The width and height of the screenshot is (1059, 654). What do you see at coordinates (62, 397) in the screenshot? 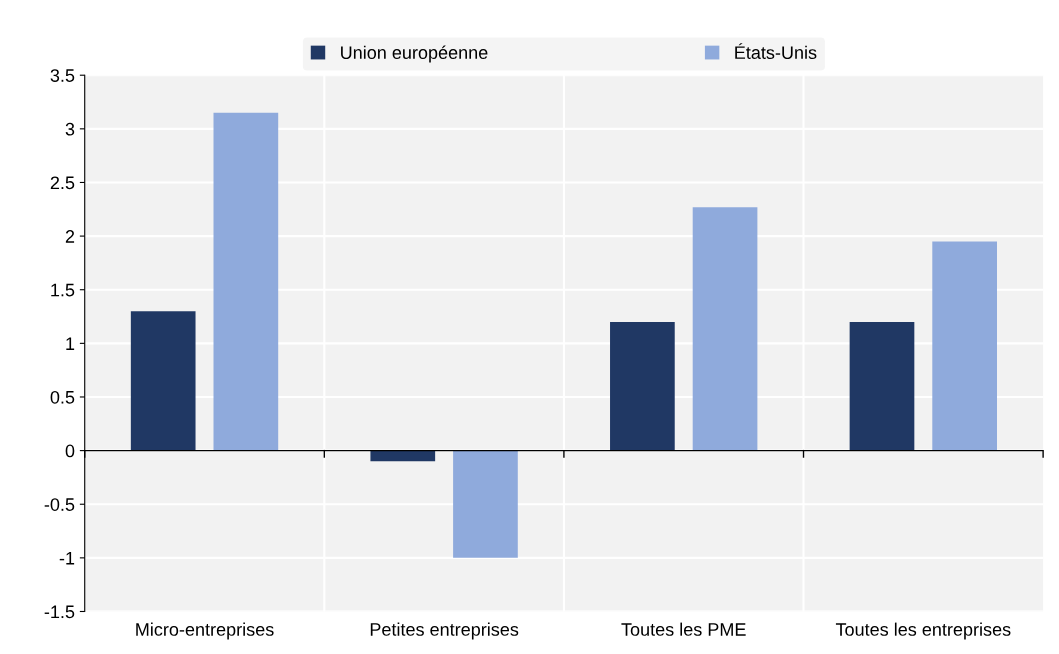
I see `y-tick-label: 0.5` at bounding box center [62, 397].